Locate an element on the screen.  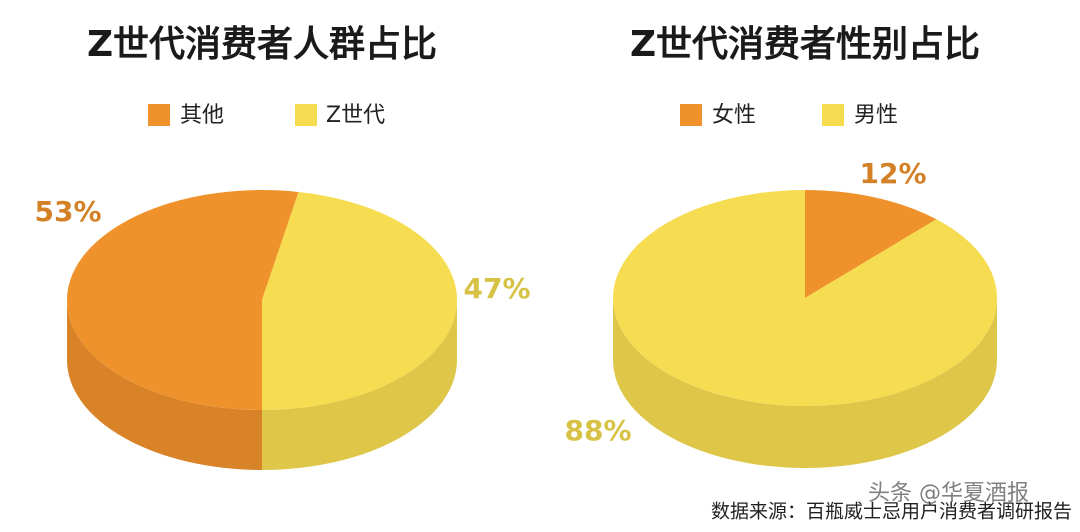
source-note: 数据来源：百瓶威士忌用户消费者调研报告 is located at coordinates (891, 512).